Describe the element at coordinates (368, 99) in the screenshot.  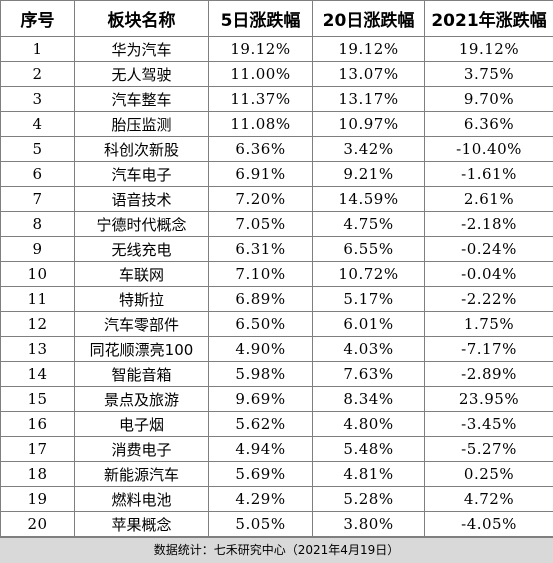
I see `cell-20day-change: 13.17%` at that location.